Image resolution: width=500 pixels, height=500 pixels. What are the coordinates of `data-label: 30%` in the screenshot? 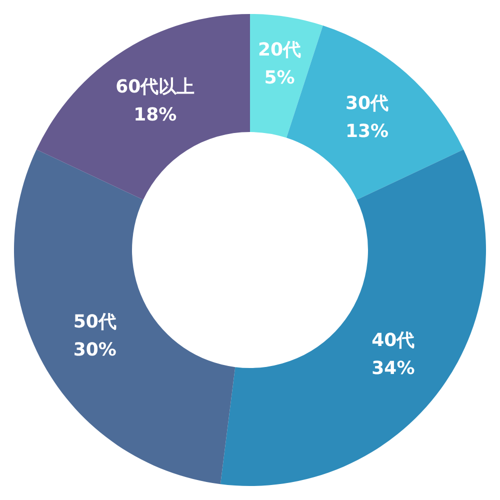 It's located at (94, 349).